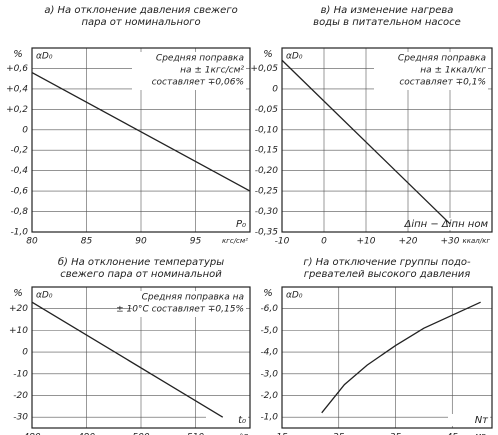  I want to click on x-tick-label: +30, so click(450, 242).